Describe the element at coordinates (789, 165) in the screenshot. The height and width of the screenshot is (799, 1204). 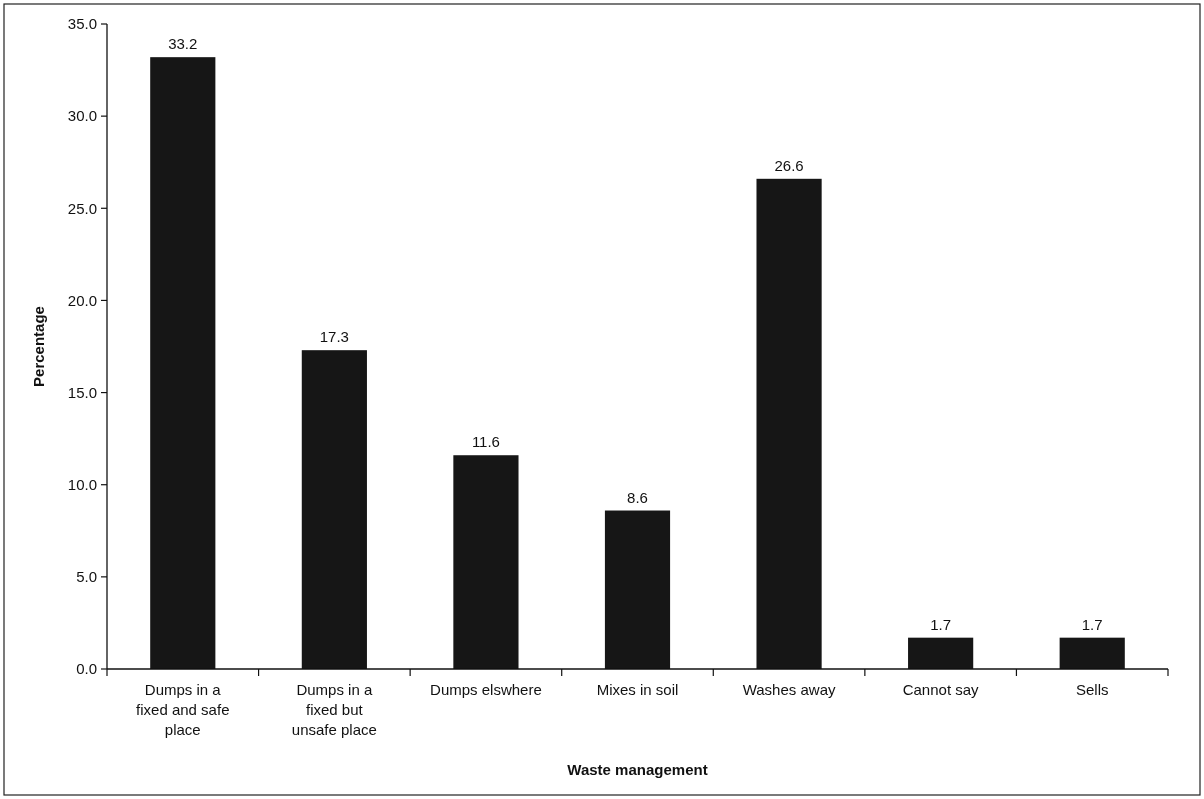
I see `data-label: 26.6` at that location.